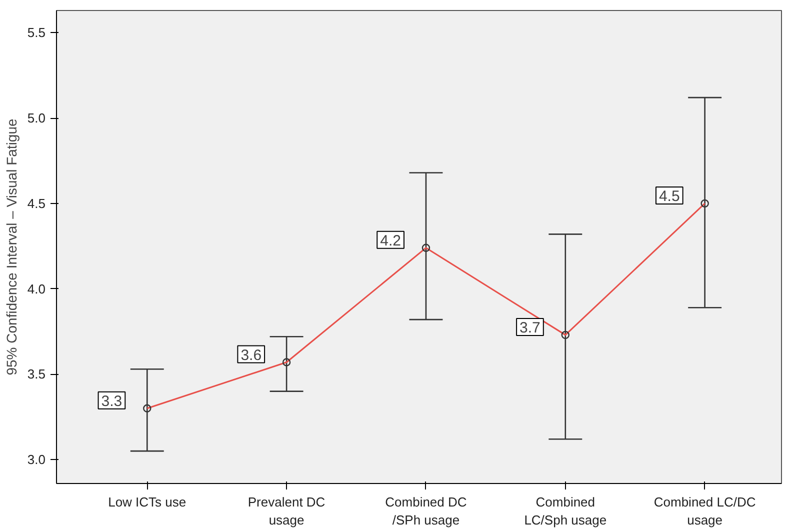 Image resolution: width=791 pixels, height=530 pixels. I want to click on data-label: 3.6, so click(251, 355).